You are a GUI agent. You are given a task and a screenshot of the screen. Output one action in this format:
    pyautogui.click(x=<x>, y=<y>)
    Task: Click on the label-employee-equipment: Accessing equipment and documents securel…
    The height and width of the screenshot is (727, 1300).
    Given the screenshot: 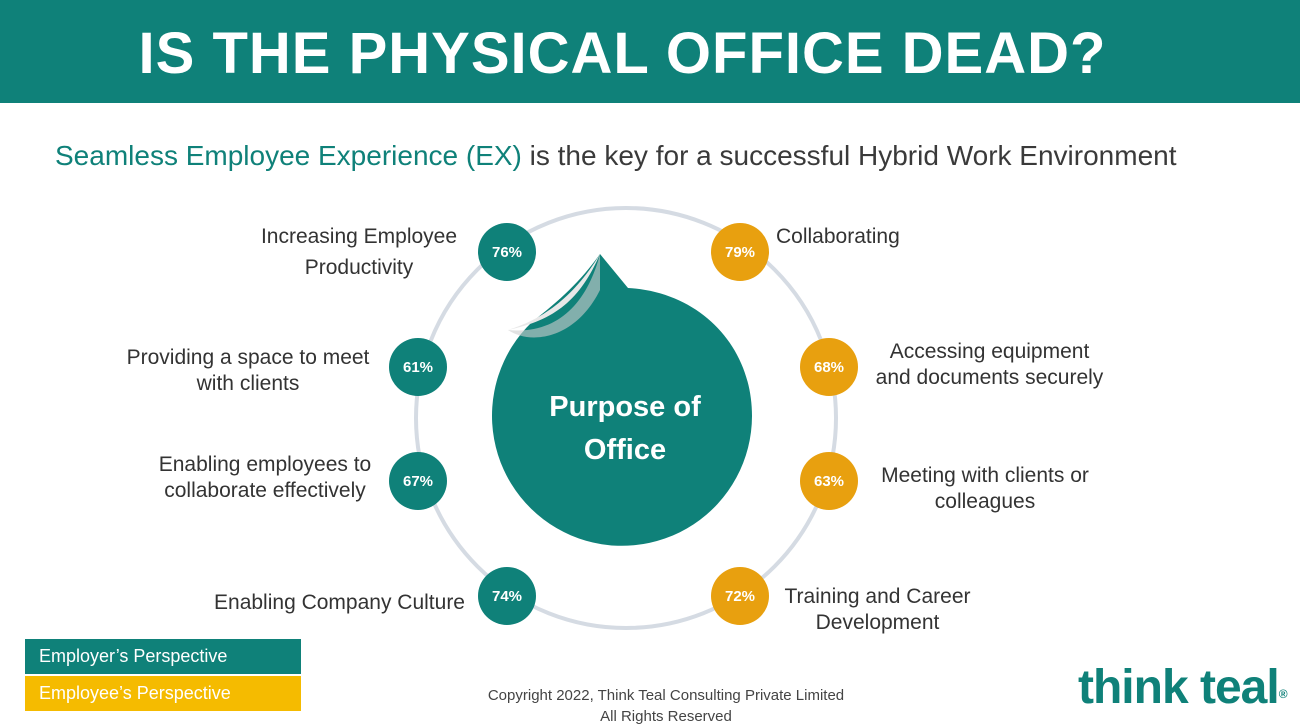 What is the action you would take?
    pyautogui.click(x=989, y=364)
    